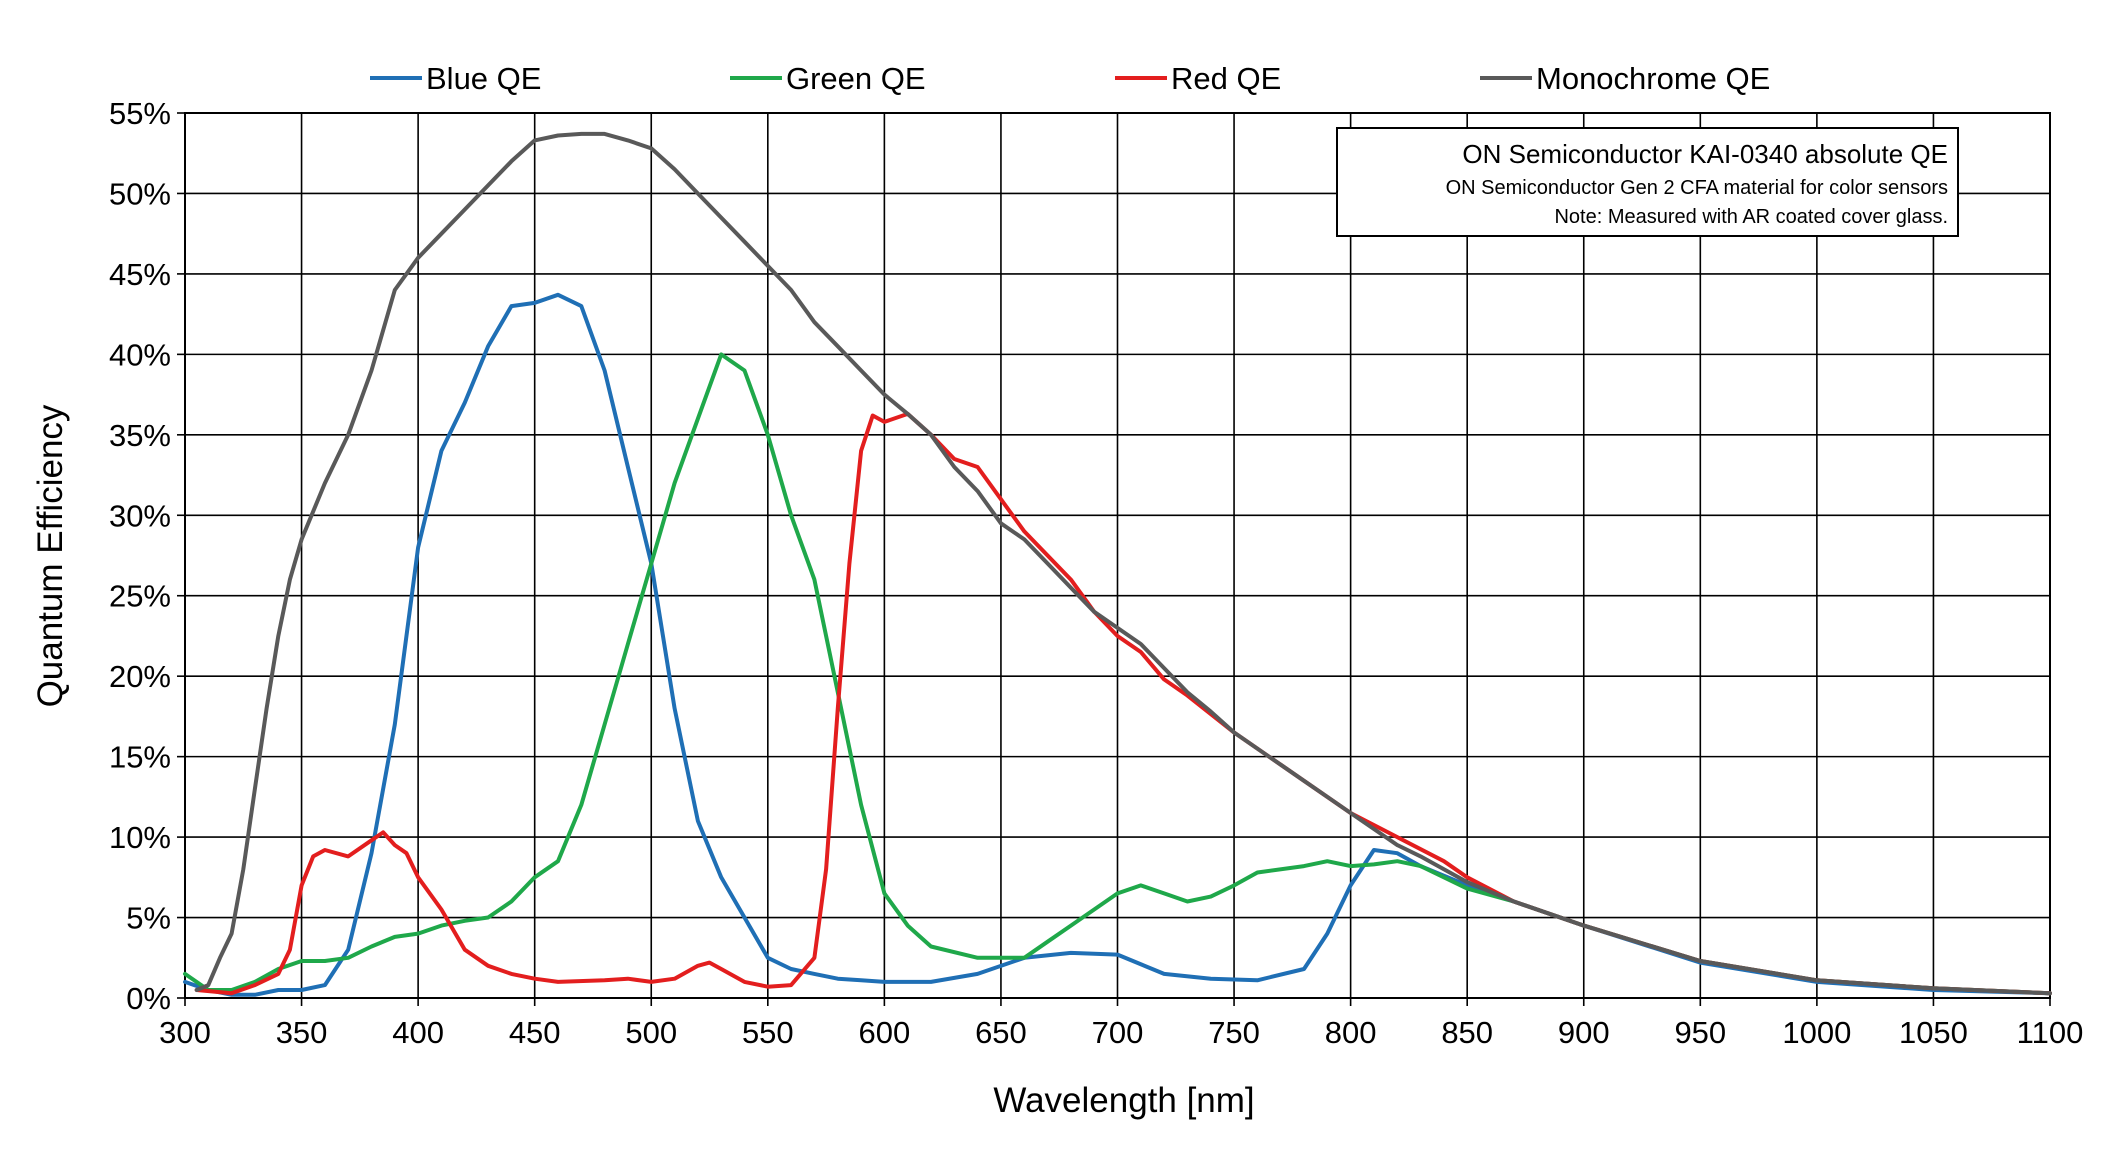 This screenshot has width=2107, height=1163. What do you see at coordinates (140, 596) in the screenshot?
I see `y-tick-label: 25%` at bounding box center [140, 596].